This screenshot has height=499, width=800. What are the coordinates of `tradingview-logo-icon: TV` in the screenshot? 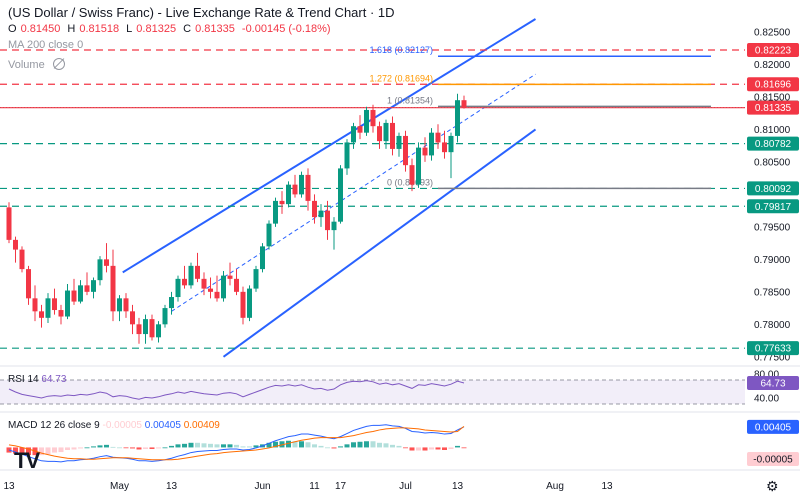 It's located at (27, 460).